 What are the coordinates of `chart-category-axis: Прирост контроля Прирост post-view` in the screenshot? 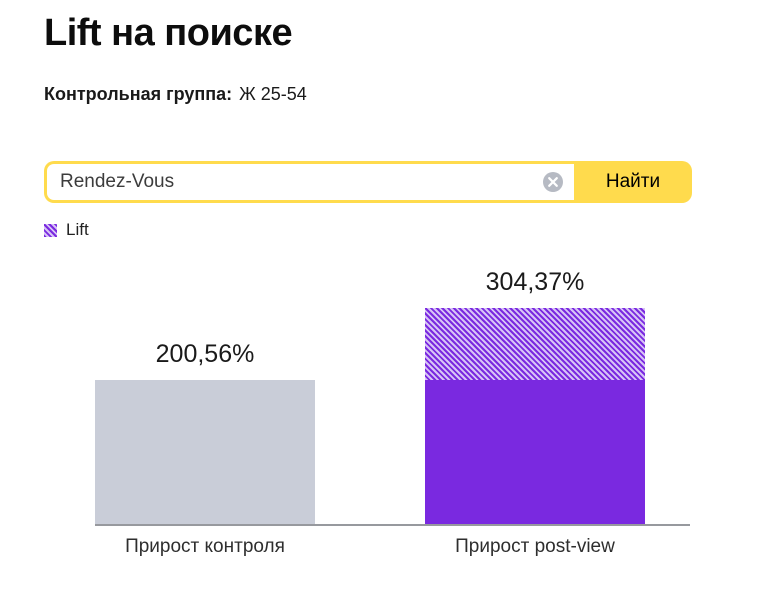 It's located at (392, 553).